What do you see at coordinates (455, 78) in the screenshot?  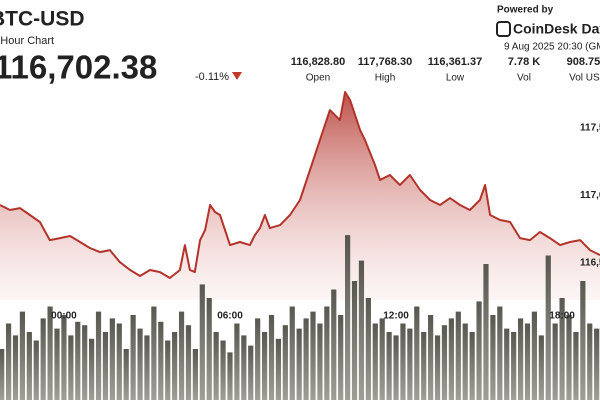 I see `stat-label: Low` at bounding box center [455, 78].